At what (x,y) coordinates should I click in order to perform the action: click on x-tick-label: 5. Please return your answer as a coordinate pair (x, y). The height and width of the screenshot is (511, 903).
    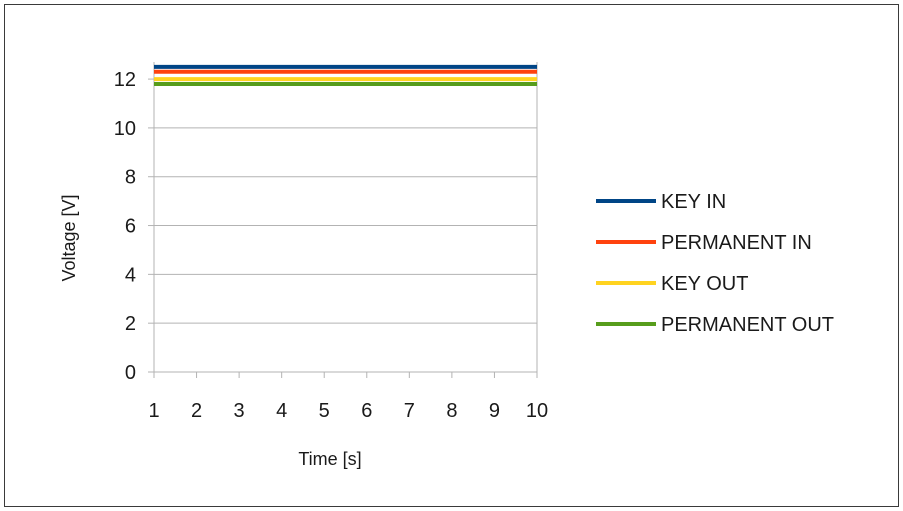
    Looking at the image, I should click on (324, 411).